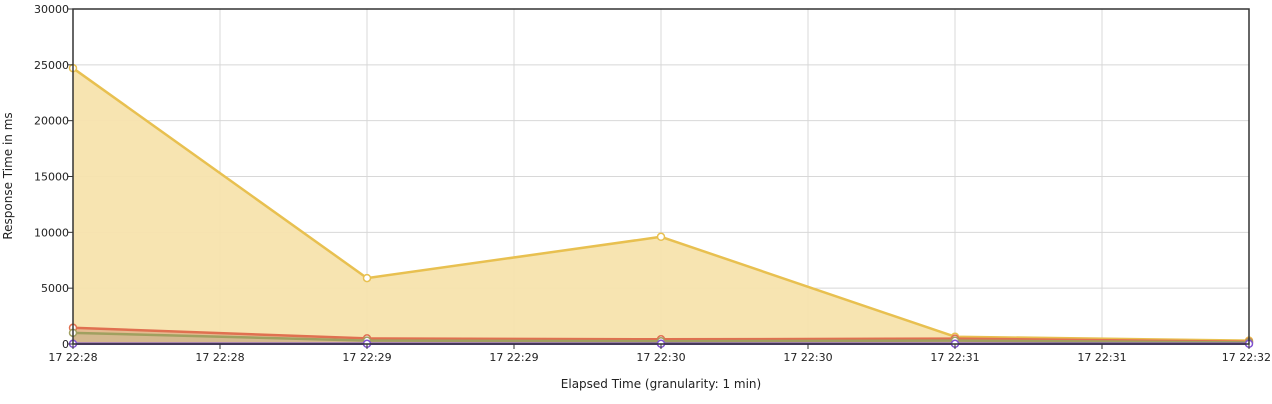 The height and width of the screenshot is (404, 1272). Describe the element at coordinates (954, 357) in the screenshot. I see `x-tick-label-6: 17 22:31` at that location.